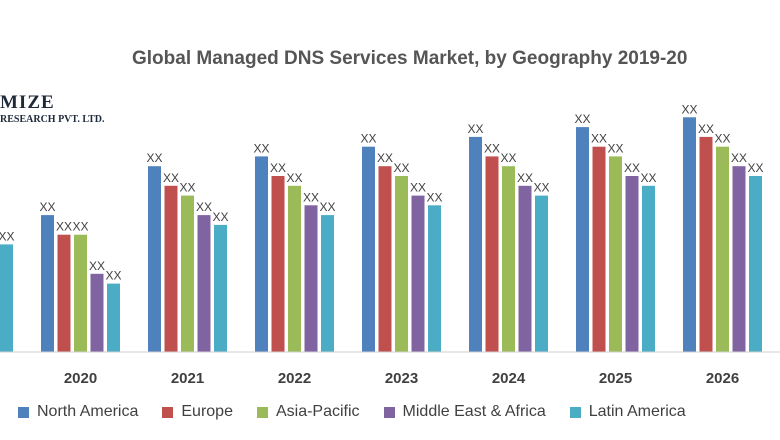 The width and height of the screenshot is (780, 440). I want to click on bar-2023-north-america, so click(368, 249).